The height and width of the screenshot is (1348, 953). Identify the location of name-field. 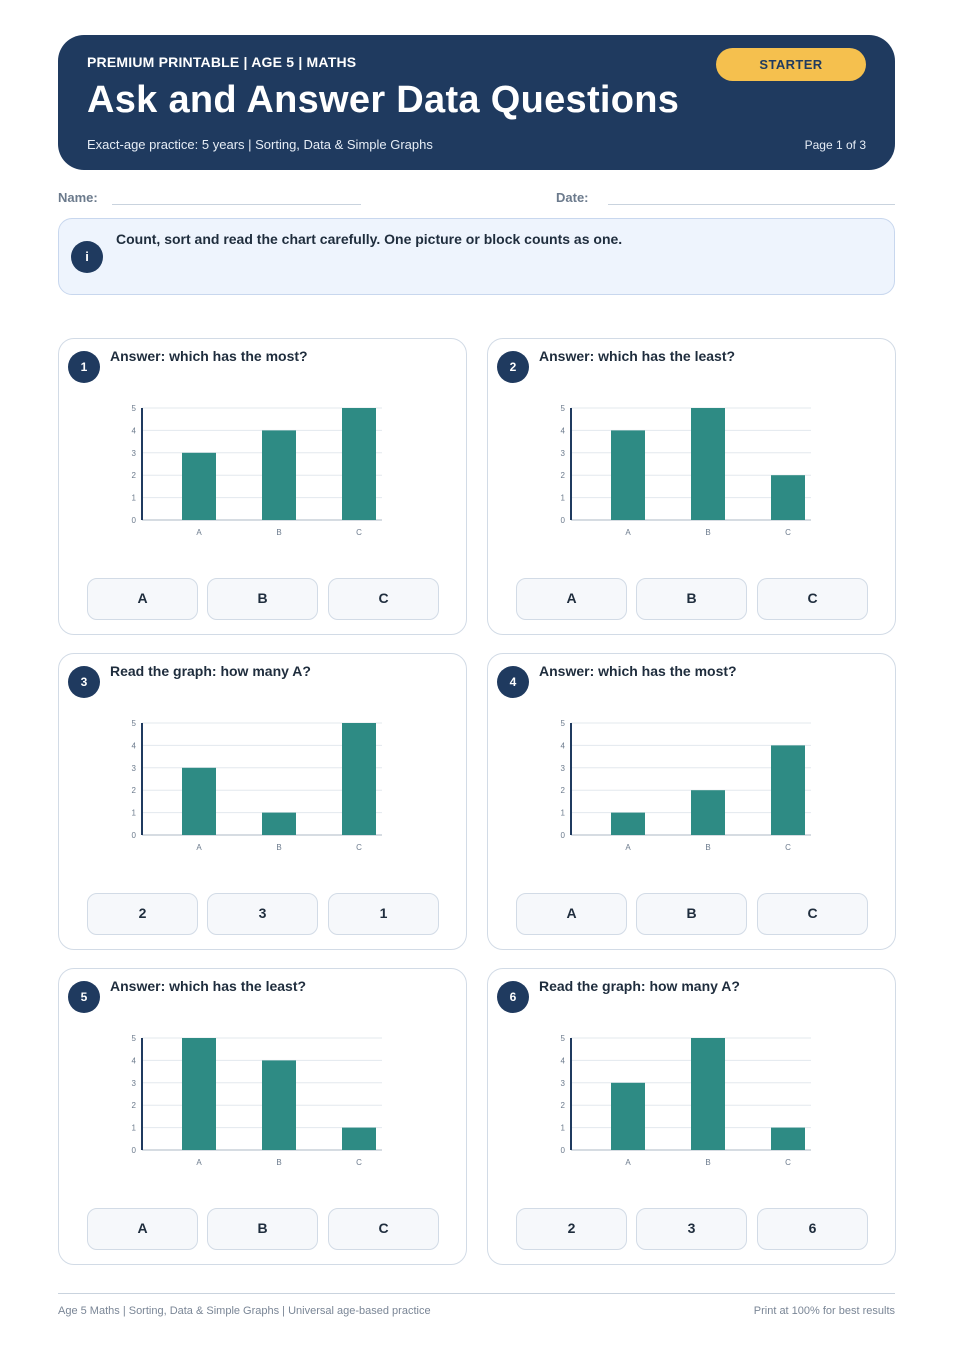
(236, 204).